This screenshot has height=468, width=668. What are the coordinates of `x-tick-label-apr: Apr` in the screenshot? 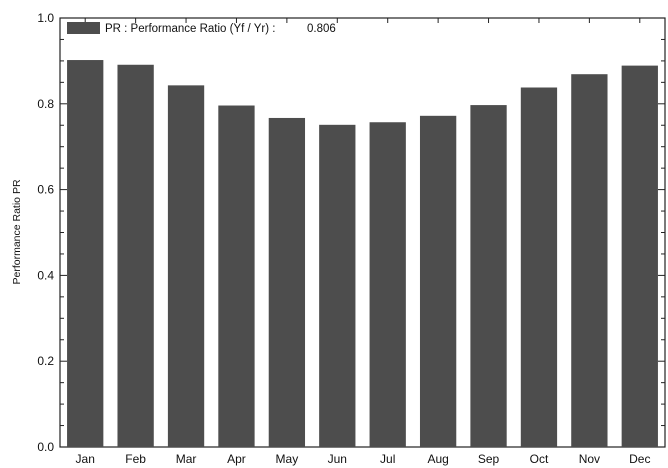 It's located at (236, 459).